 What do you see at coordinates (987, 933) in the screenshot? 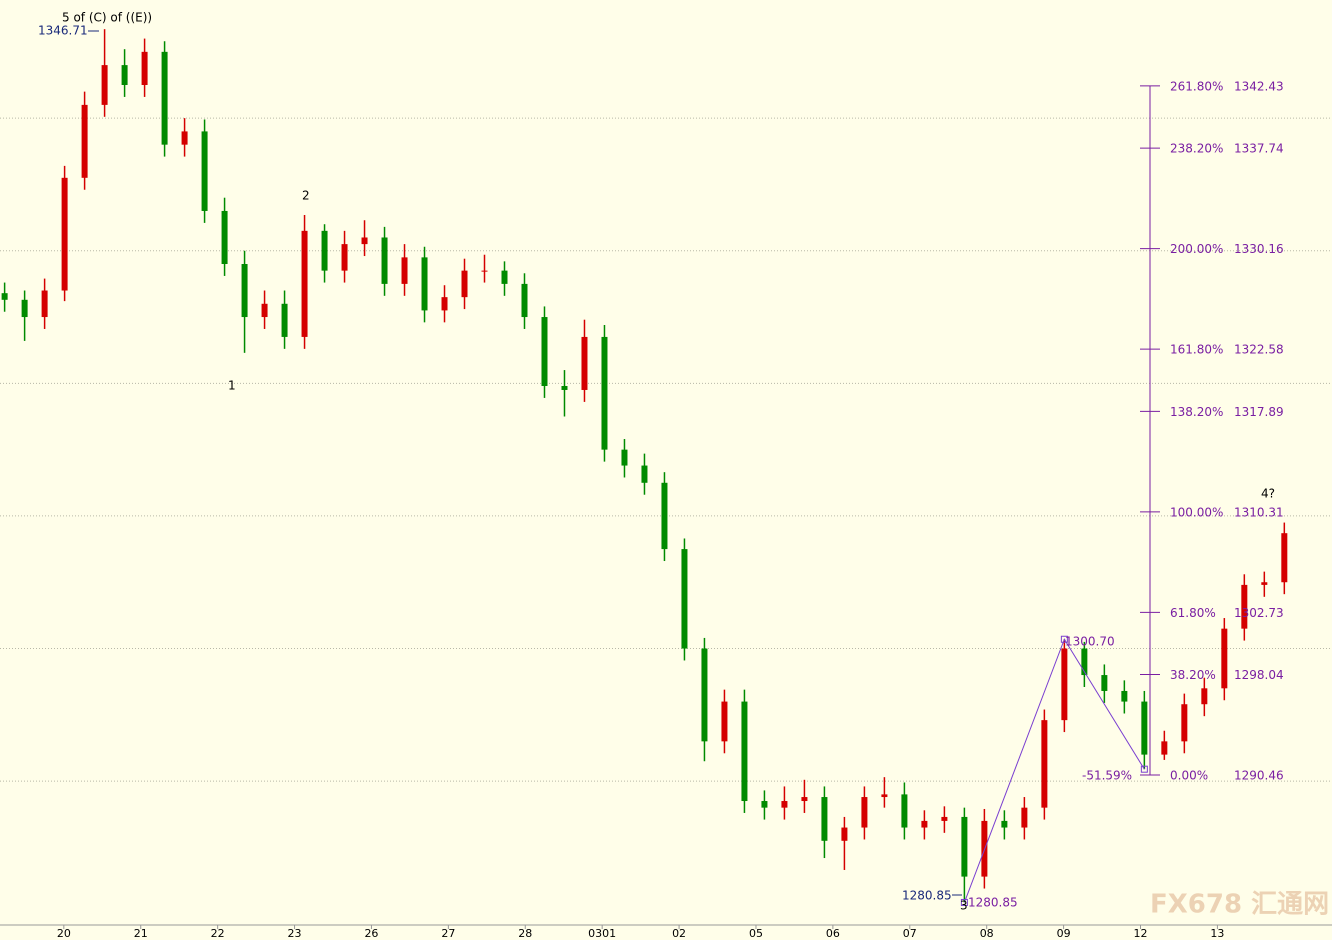
I see `x-tick-label: 08` at bounding box center [987, 933].